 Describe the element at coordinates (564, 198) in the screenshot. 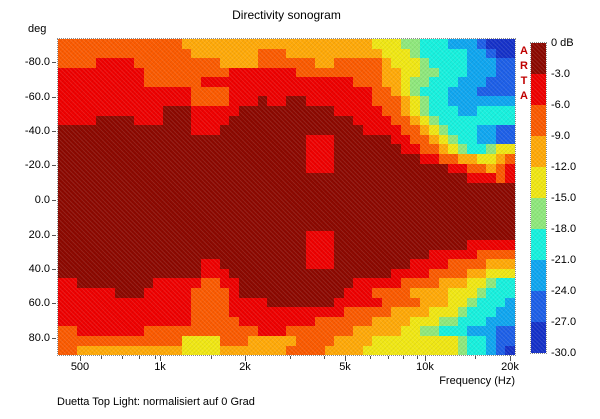

I see `colorbar-label: -15.0` at that location.